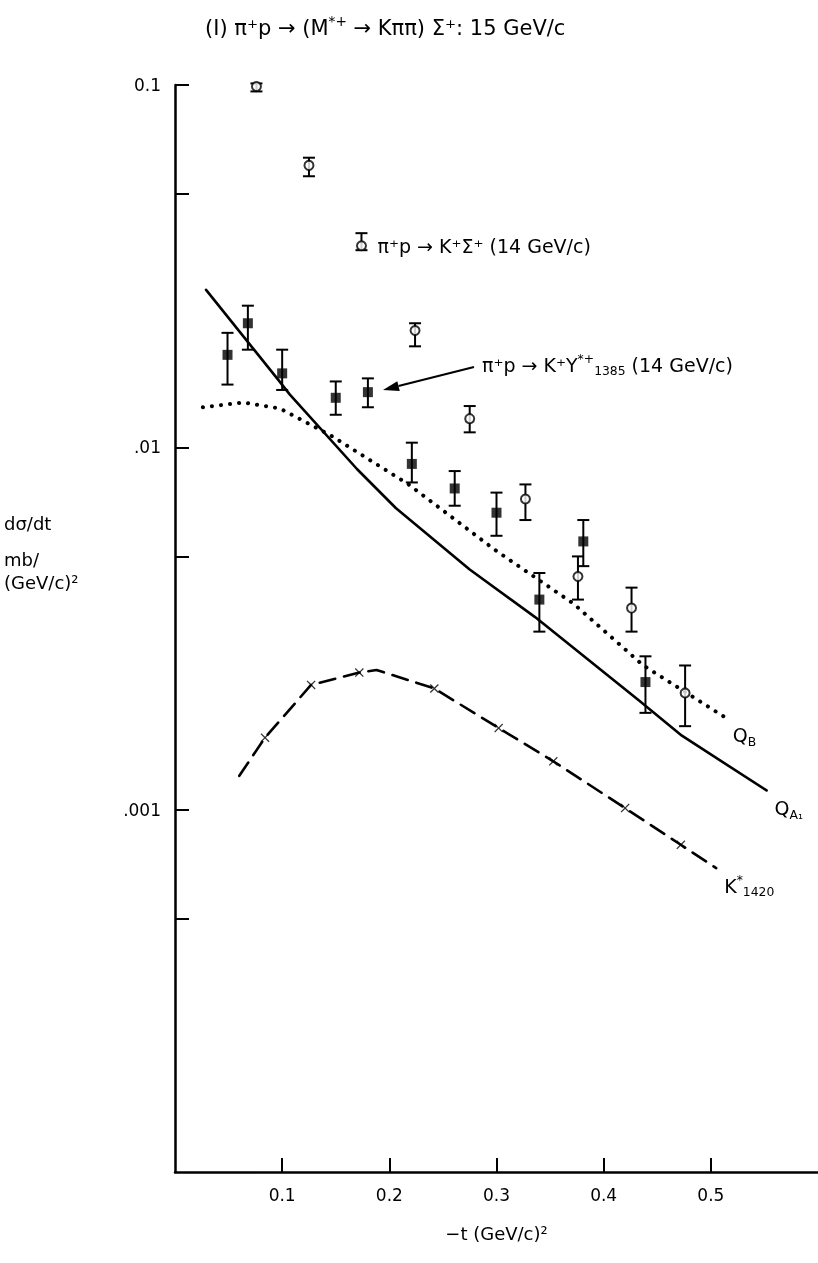 Image resolution: width=818 pixels, height=1263 pixels. Describe the element at coordinates (282, 1194) in the screenshot. I see `x-tick-label: 0.1` at that location.